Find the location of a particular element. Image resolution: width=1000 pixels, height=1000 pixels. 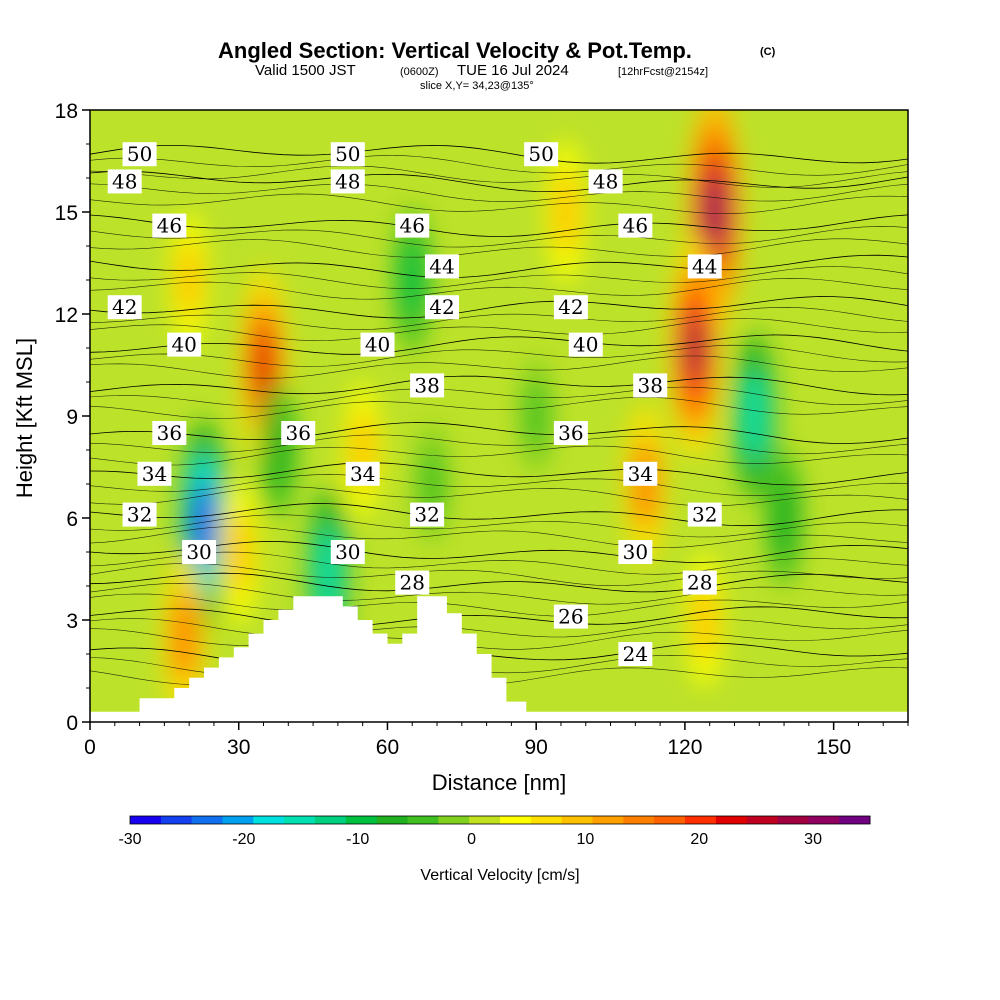

y-tick-label: 0 is located at coordinates (72, 723).